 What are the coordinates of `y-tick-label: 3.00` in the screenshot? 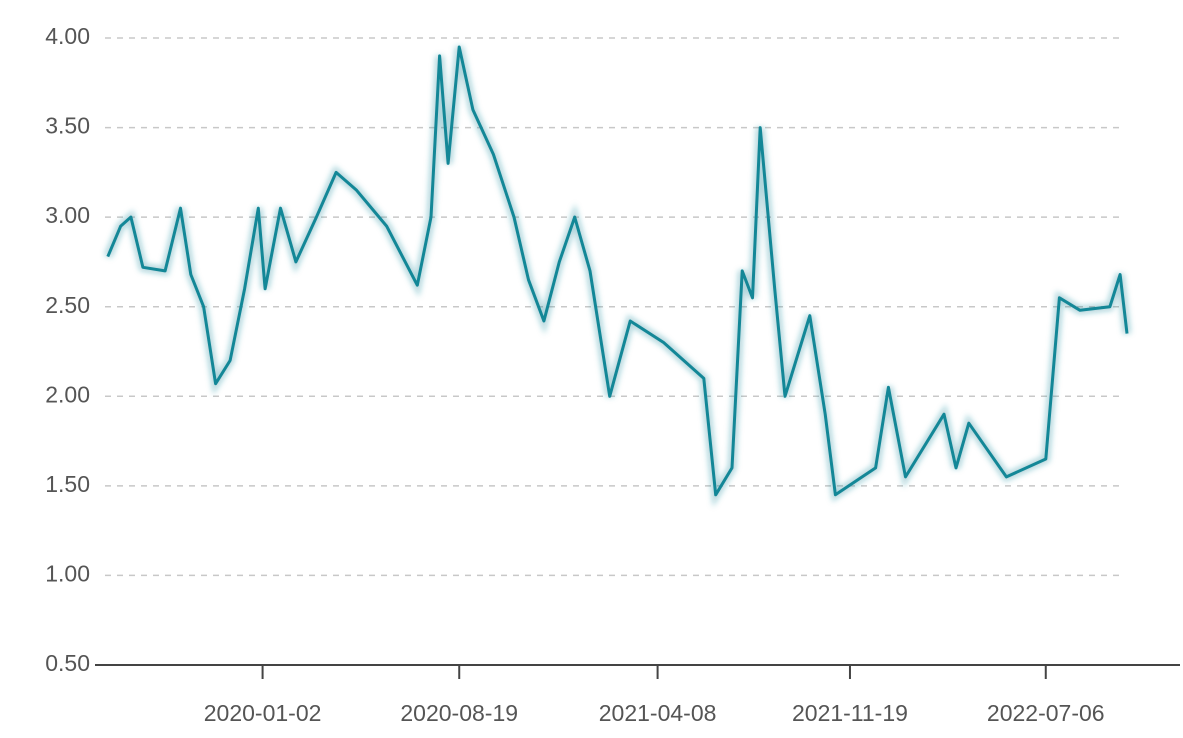 It's located at (67, 215).